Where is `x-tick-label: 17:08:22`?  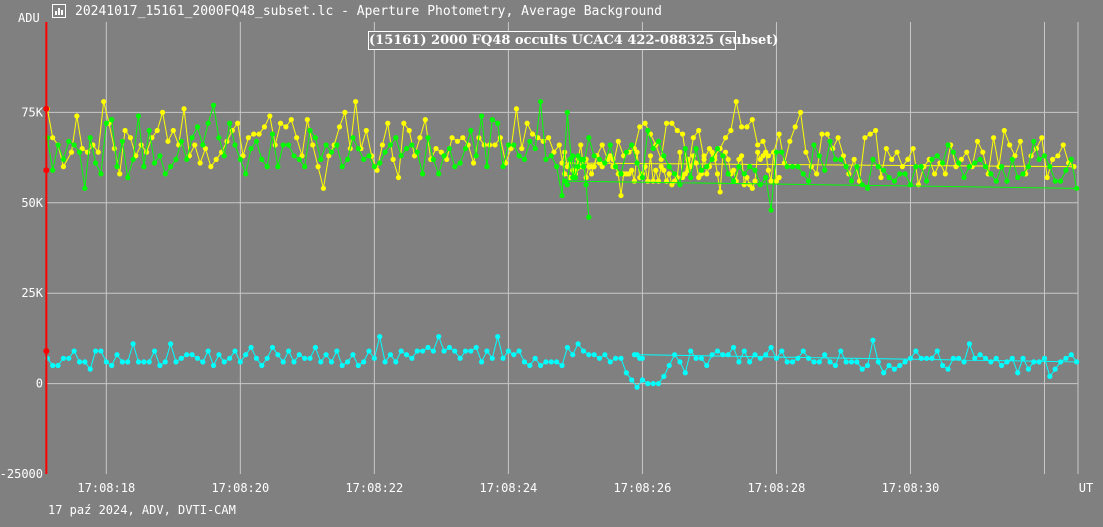
x-tick-label: 17:08:22 is located at coordinates (374, 488).